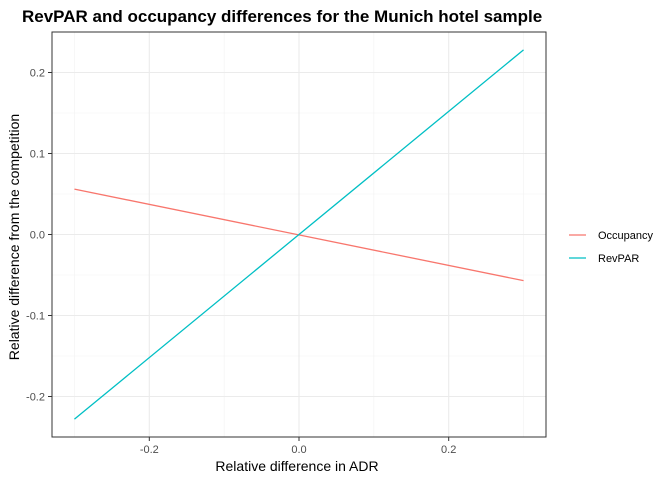  Describe the element at coordinates (14, 237) in the screenshot. I see `y-axis-label: Relative difference from the competition` at that location.